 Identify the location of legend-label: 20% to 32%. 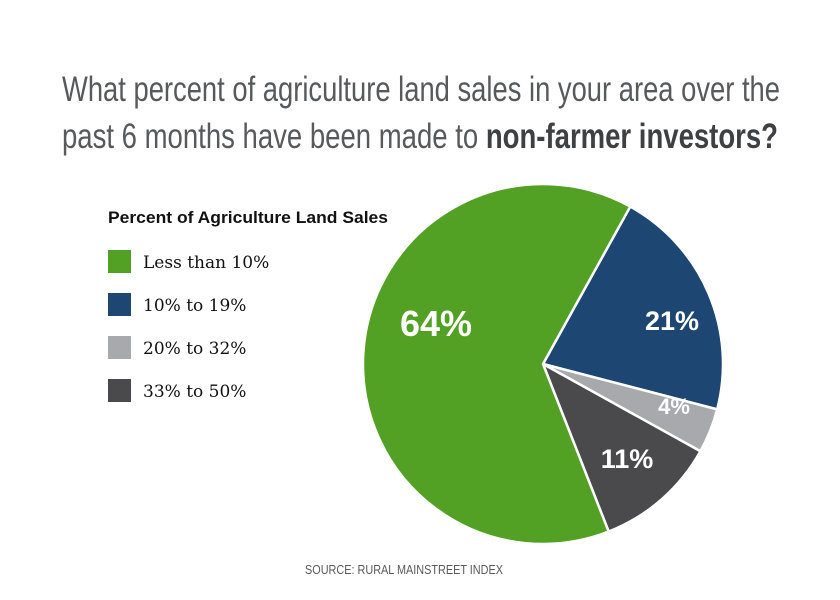
(194, 349).